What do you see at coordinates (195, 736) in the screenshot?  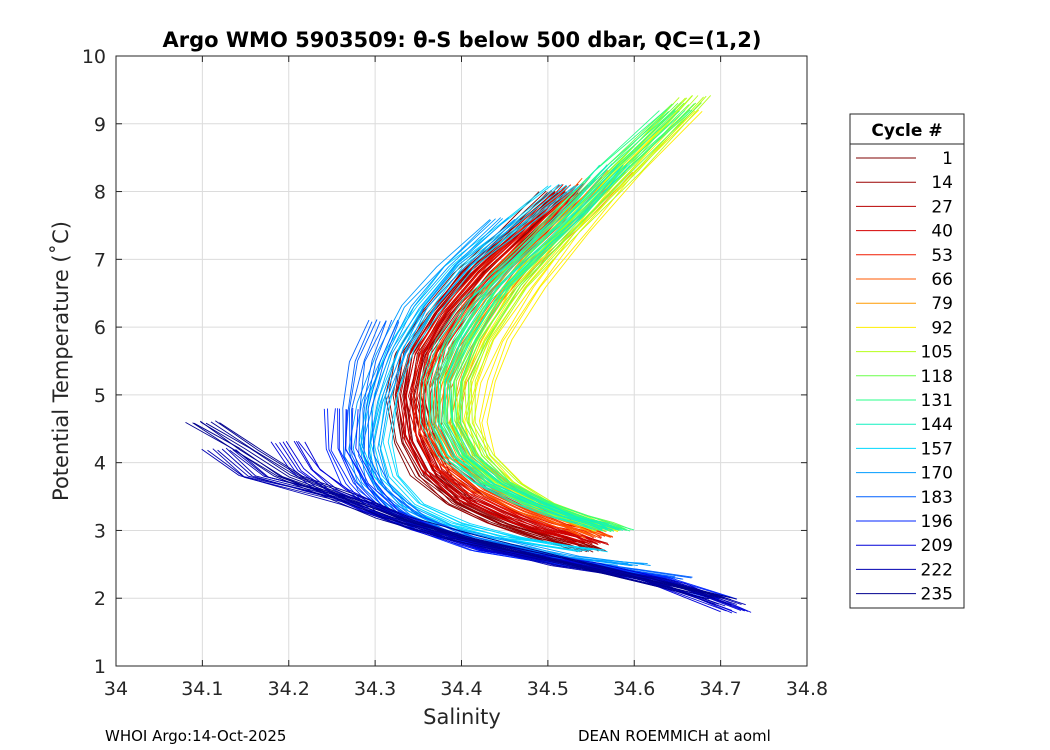 I see `footer-left: WHOI Argo:14-Oct-2025` at bounding box center [195, 736].